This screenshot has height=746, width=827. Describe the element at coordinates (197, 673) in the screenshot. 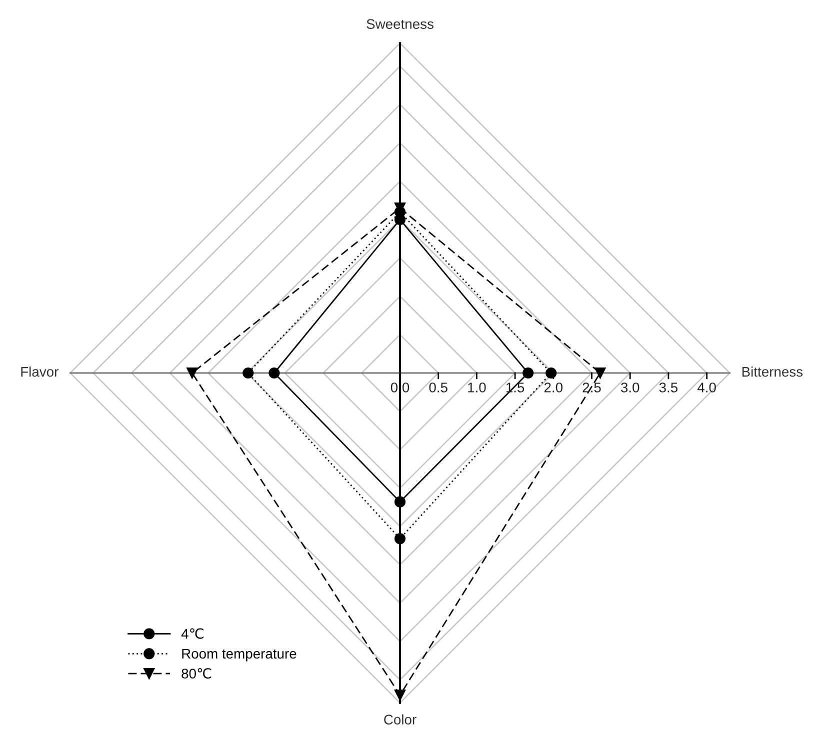

I see `legend-label: 80℃` at that location.